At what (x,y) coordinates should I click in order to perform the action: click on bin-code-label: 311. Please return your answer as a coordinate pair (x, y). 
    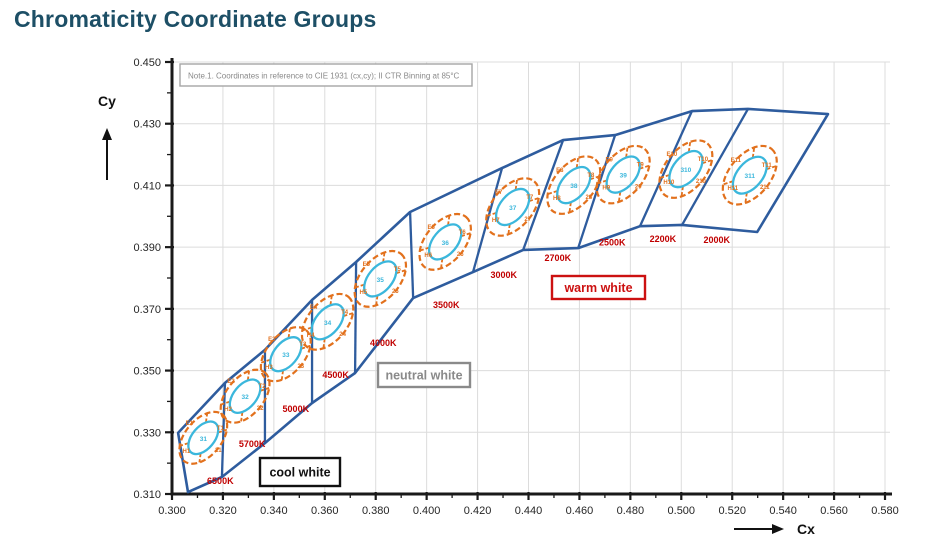
    Looking at the image, I should click on (750, 176).